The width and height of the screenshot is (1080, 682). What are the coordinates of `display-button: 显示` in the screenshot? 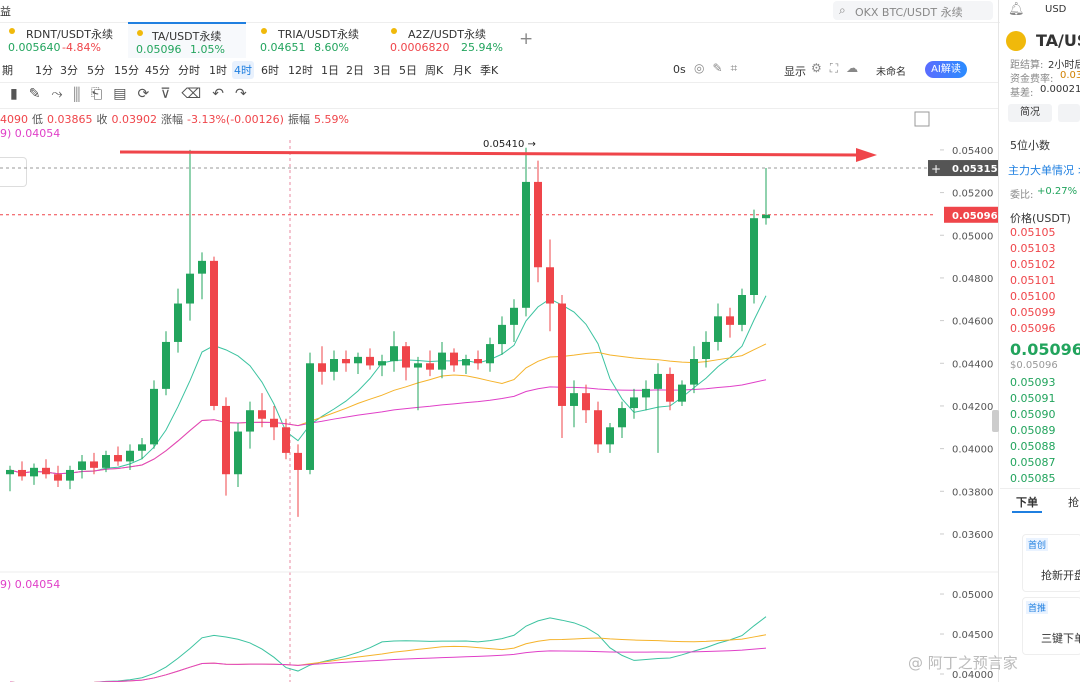 It's located at (795, 71).